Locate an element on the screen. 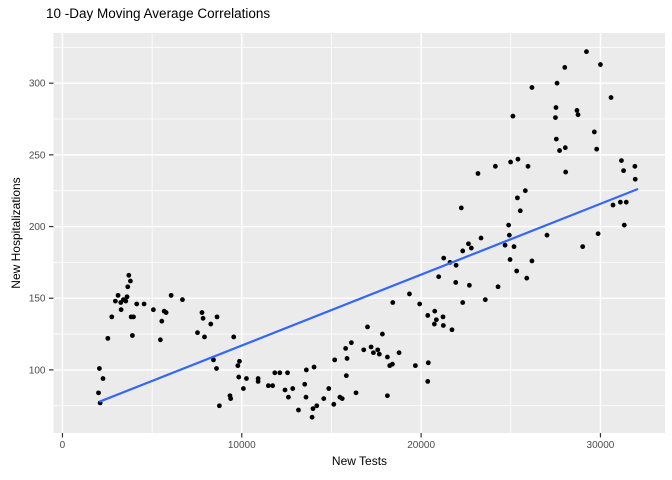  x-tick-label: 30000 is located at coordinates (601, 445).